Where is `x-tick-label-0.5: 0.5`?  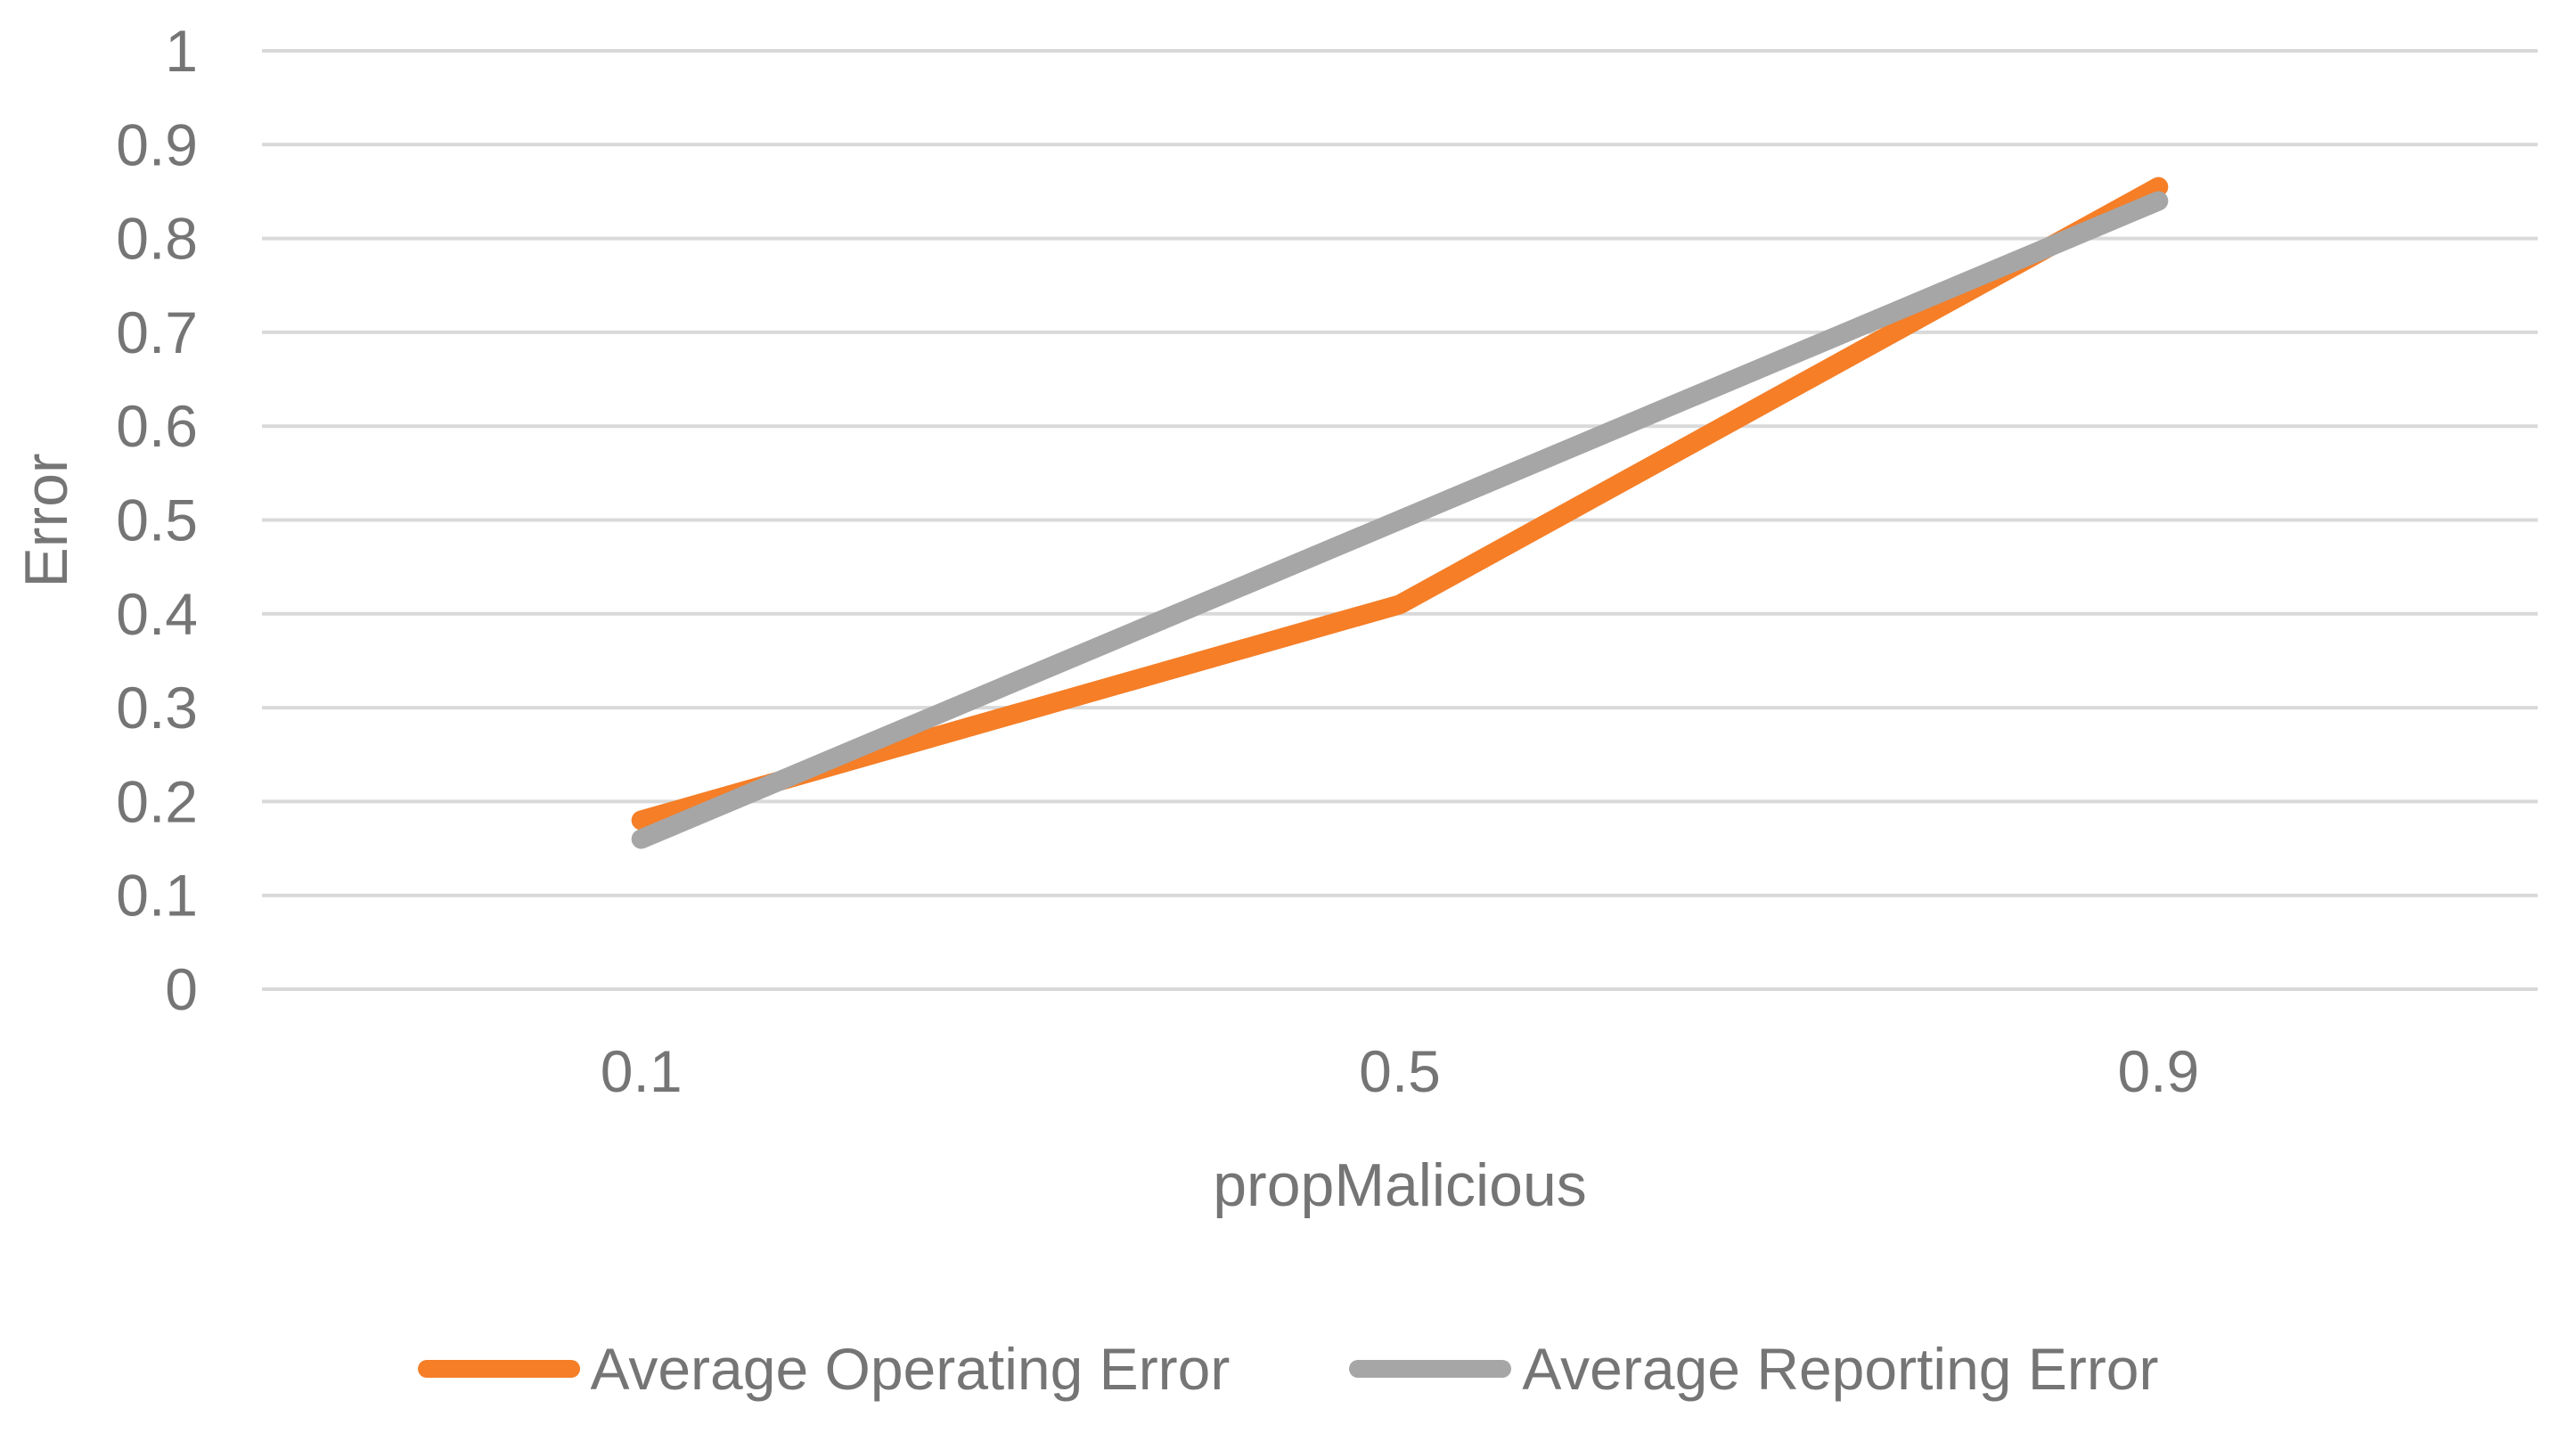
x-tick-label-0.5: 0.5 is located at coordinates (1400, 1071).